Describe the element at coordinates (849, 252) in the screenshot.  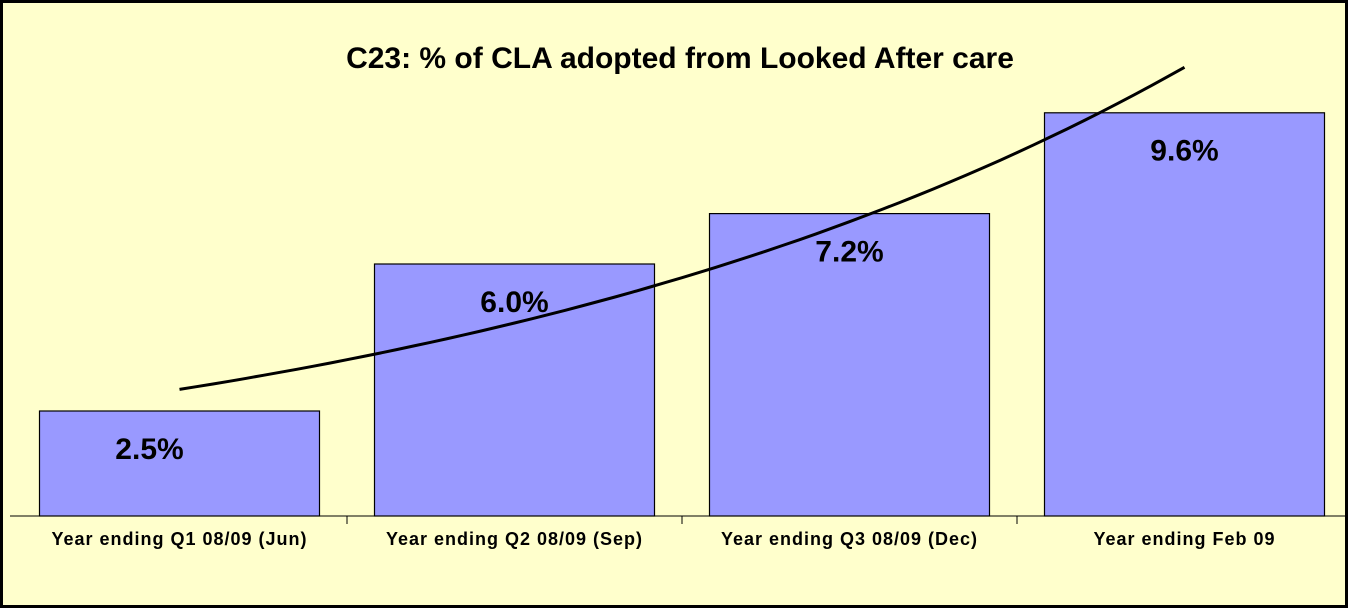
I see `data-label: 7.2%` at that location.